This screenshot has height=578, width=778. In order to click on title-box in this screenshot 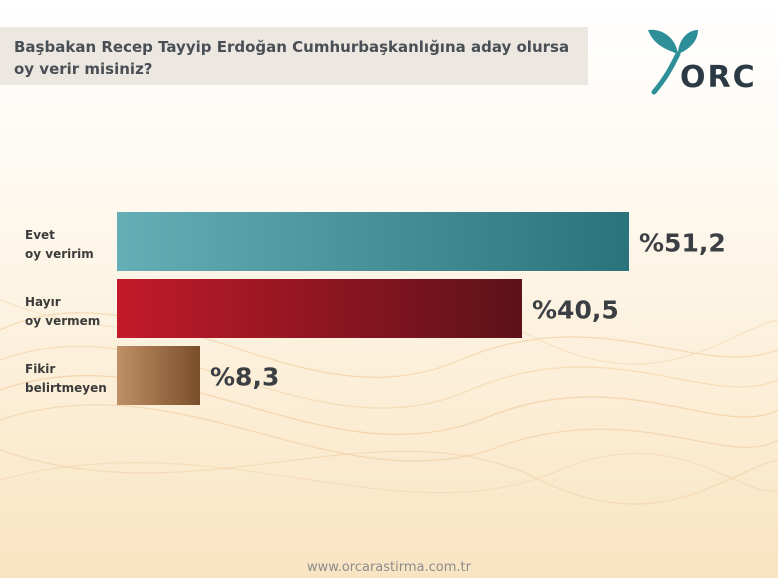, I will do `click(294, 56)`.